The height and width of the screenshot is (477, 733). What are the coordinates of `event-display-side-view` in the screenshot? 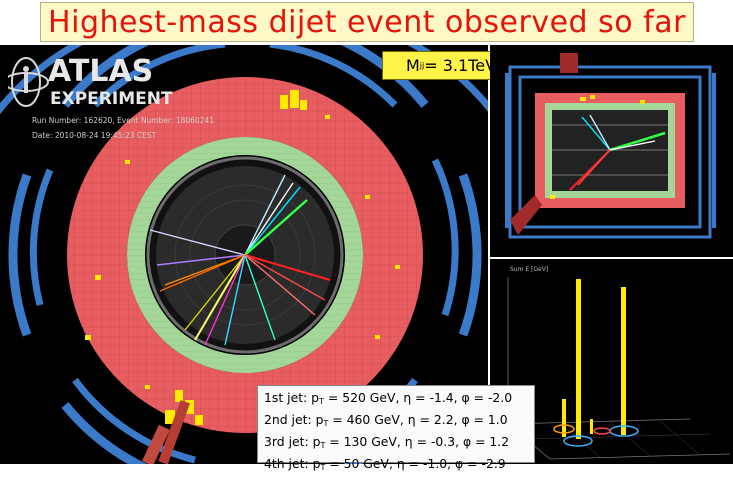 It's located at (611, 151).